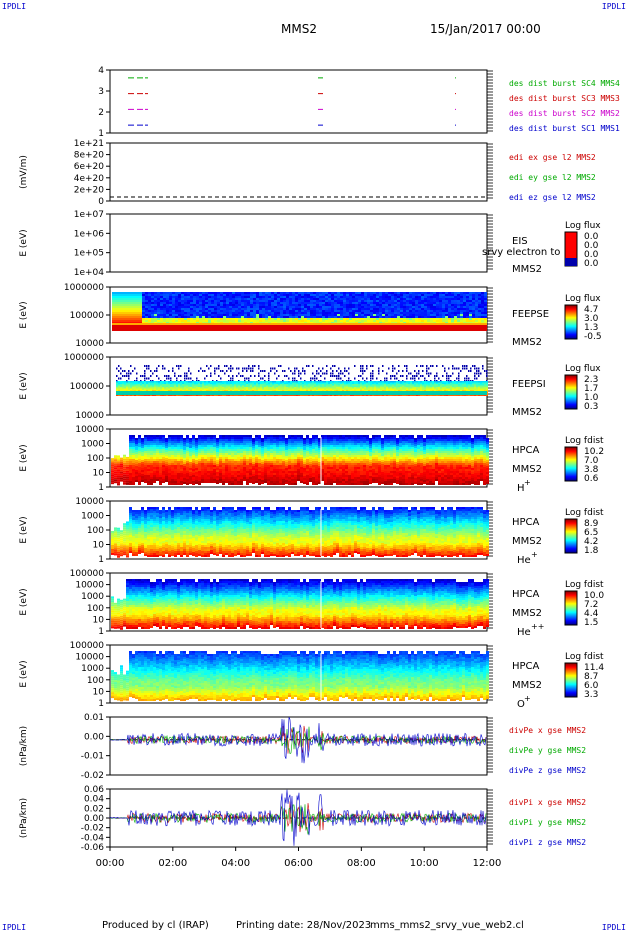 The image size is (630, 934). I want to click on colorbar-title: Log flux, so click(583, 299).